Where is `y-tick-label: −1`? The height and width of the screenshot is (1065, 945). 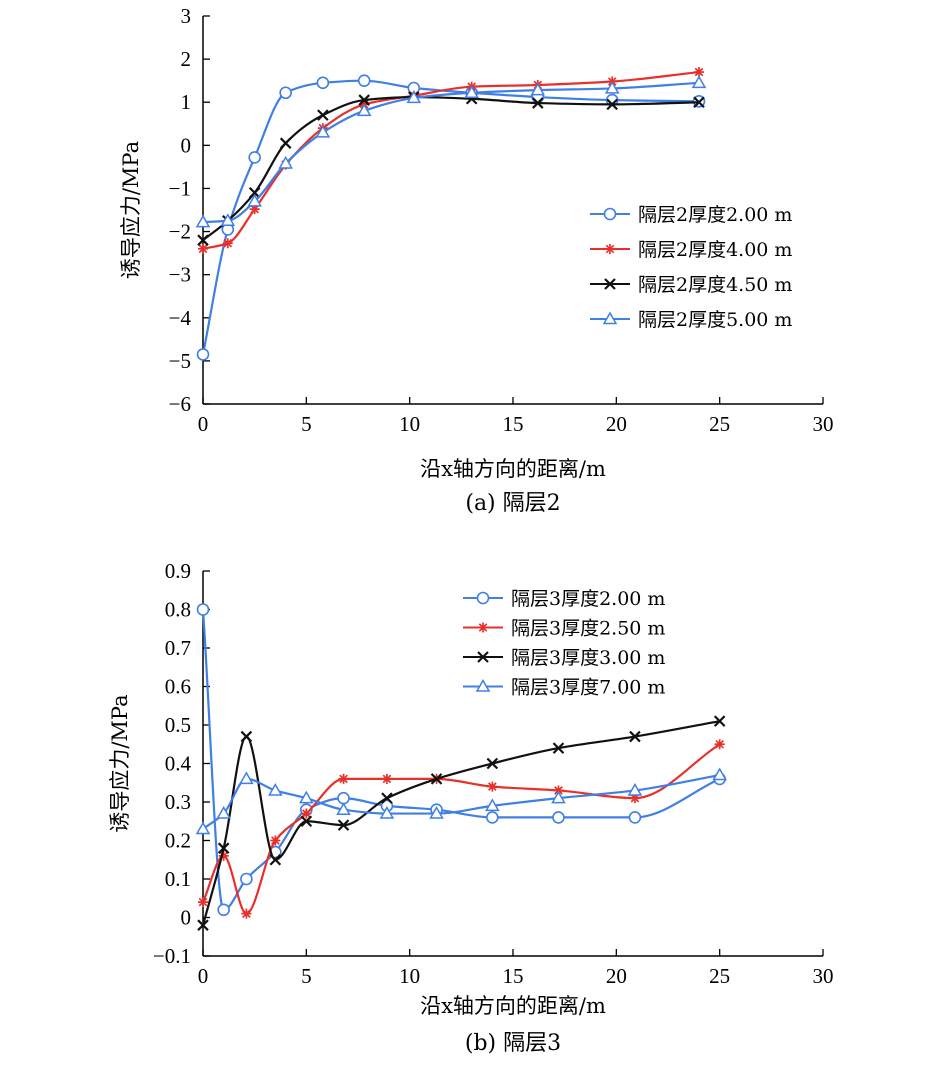
y-tick-label: −1 is located at coordinates (180, 188).